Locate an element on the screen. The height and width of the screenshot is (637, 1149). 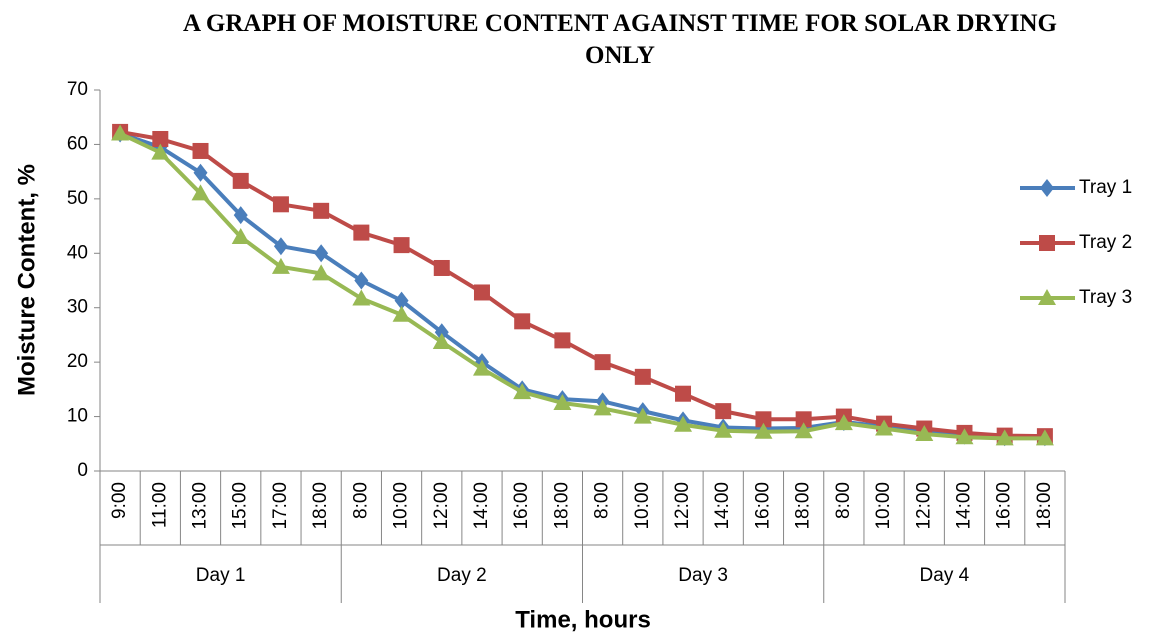
x-group-label: Day 1 is located at coordinates (221, 575).